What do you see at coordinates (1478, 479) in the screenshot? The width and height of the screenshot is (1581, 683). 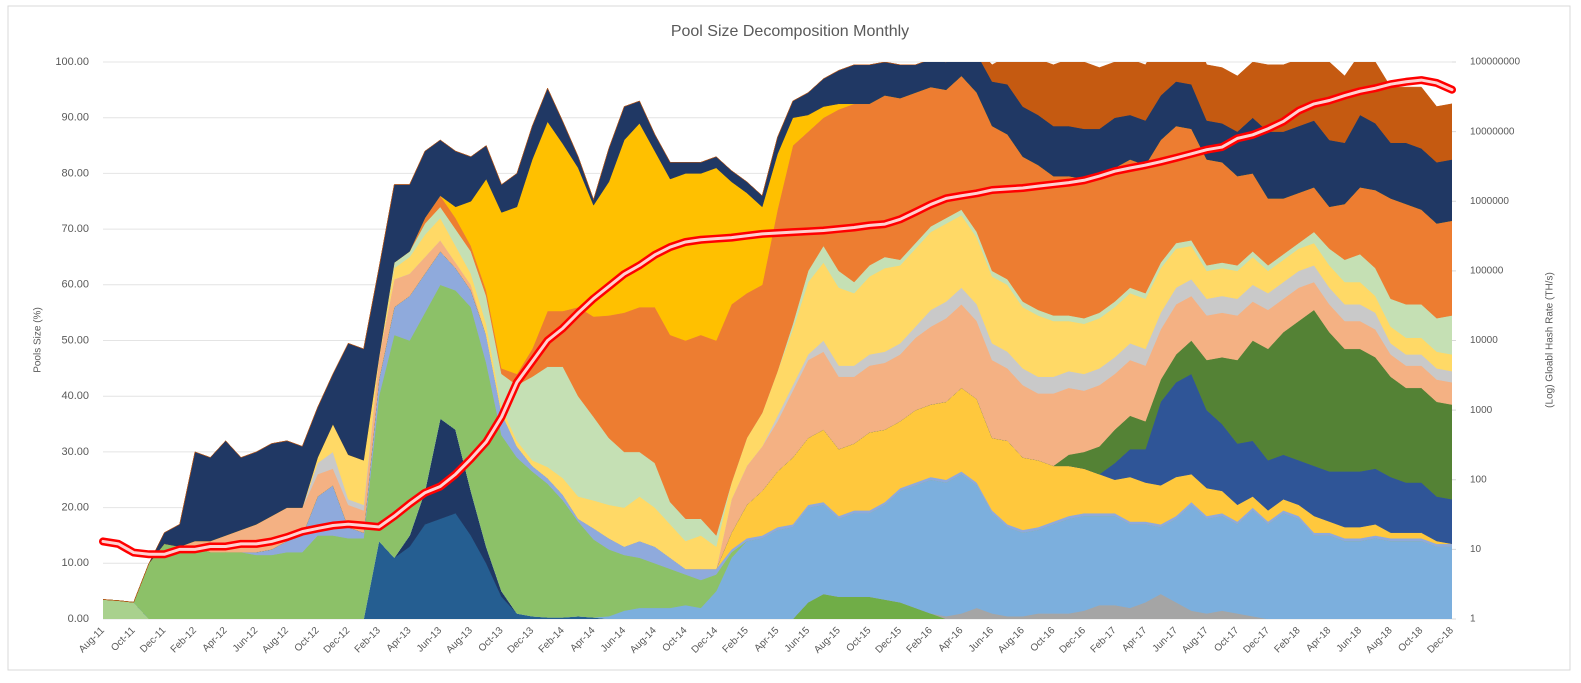 I see `y2-tick-label: 100` at bounding box center [1478, 479].